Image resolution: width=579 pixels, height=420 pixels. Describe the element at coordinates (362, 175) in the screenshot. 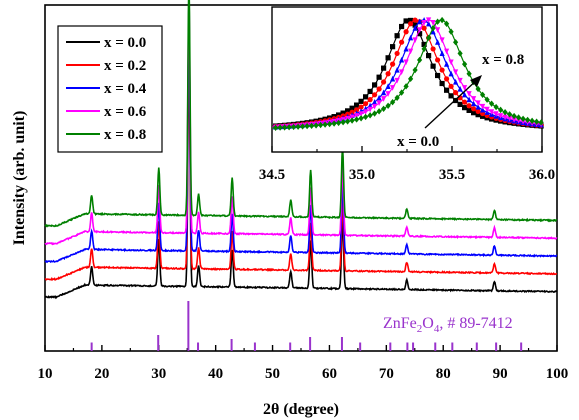

I see `inset-x-tick-label: 35.0` at that location.